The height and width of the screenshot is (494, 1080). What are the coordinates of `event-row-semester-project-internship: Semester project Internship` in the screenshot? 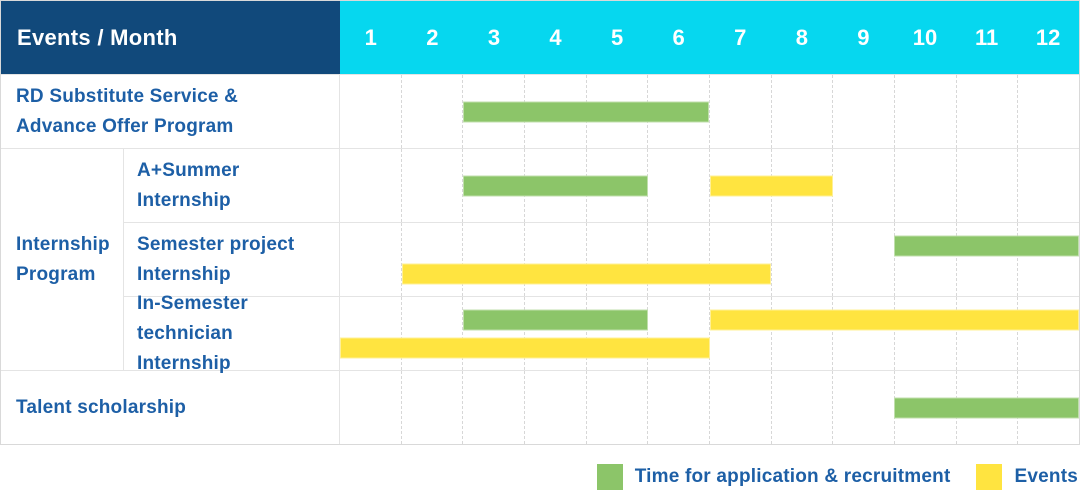 It's located at (601, 259).